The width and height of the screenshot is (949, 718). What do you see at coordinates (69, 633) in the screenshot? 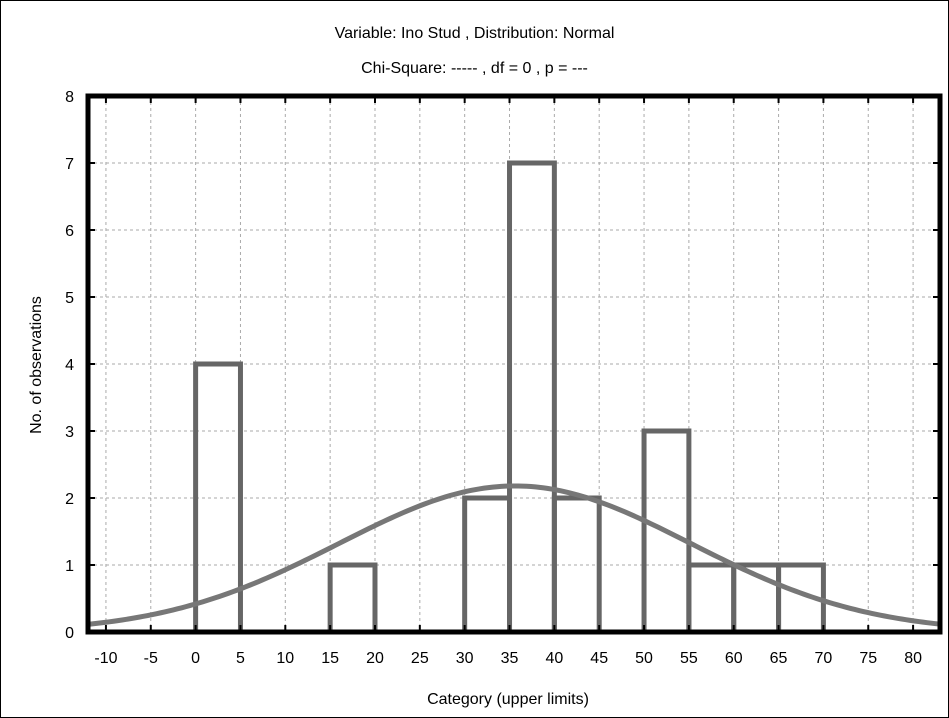
I see `y-tick-label: 0` at bounding box center [69, 633].